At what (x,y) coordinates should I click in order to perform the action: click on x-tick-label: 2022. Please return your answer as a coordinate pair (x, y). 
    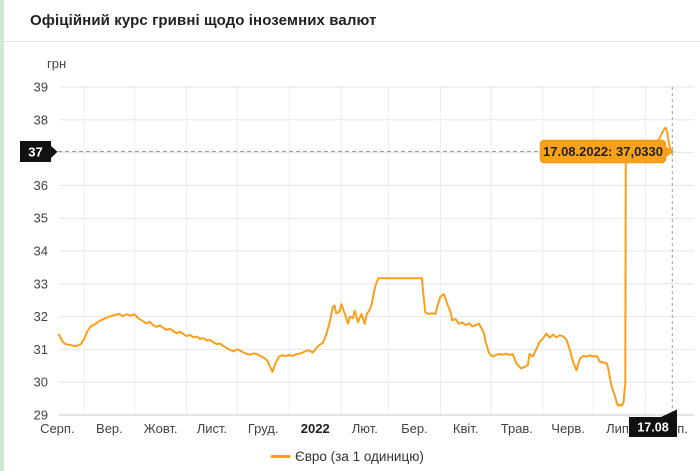
    Looking at the image, I should click on (315, 428).